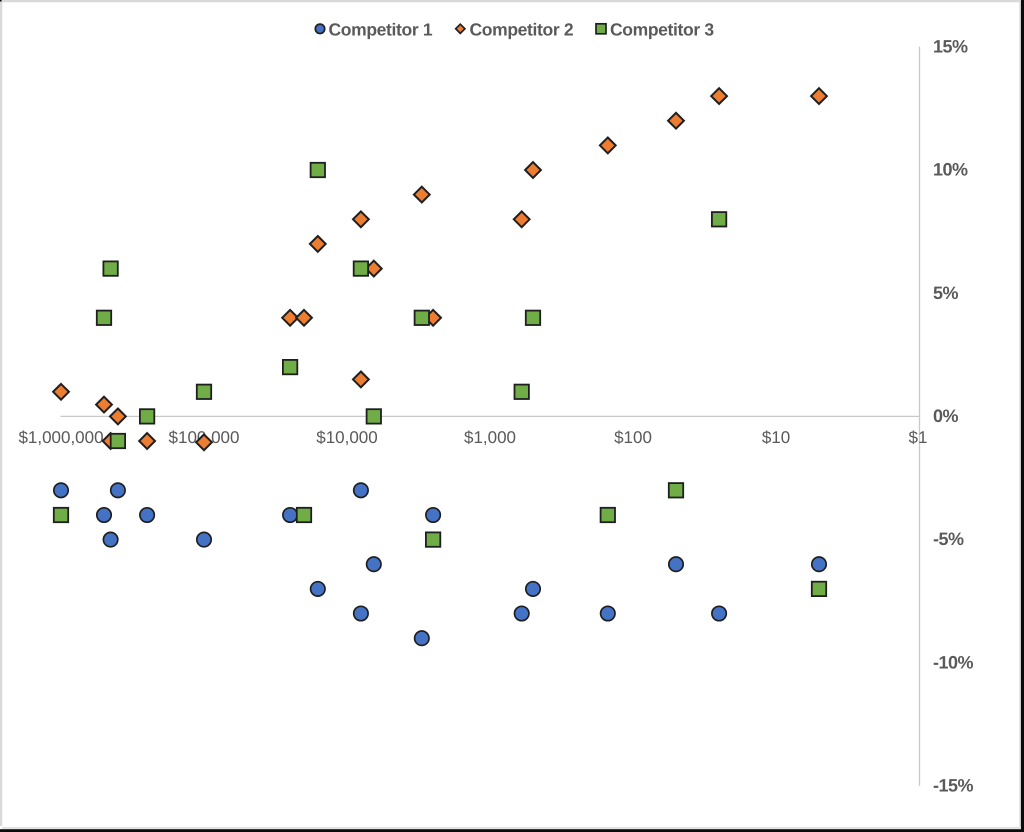 The image size is (1024, 832). Describe the element at coordinates (953, 785) in the screenshot. I see `svg-text: -15%` at that location.